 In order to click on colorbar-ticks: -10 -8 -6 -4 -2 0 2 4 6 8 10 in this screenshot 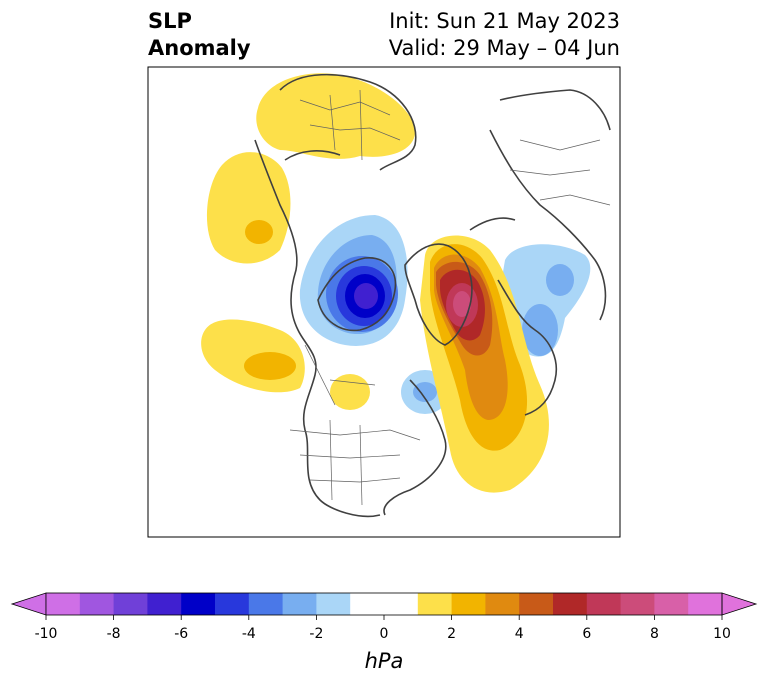, I will do `click(383, 628)`.